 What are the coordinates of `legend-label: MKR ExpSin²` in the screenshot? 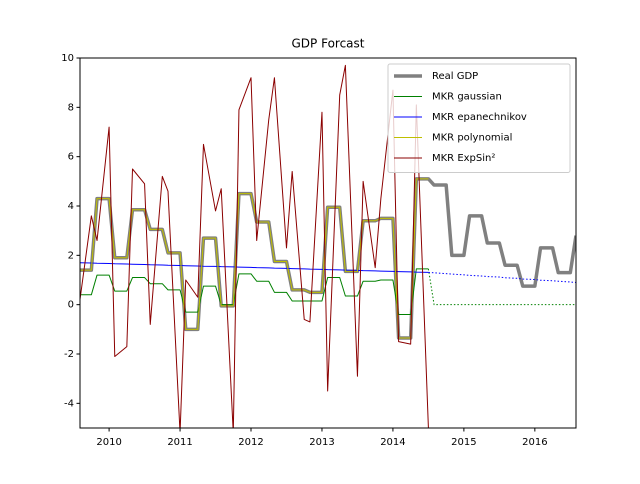 It's located at (463, 158).